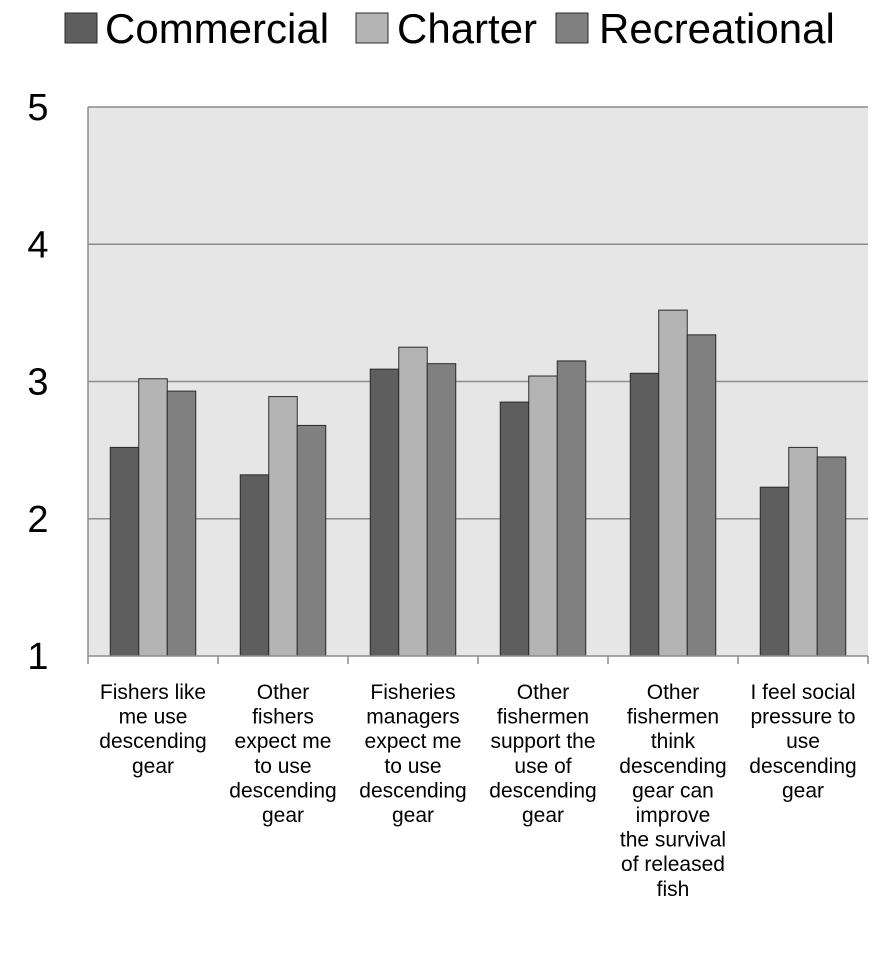 The image size is (881, 963). I want to click on legend-label-charter: Charter, so click(467, 28).